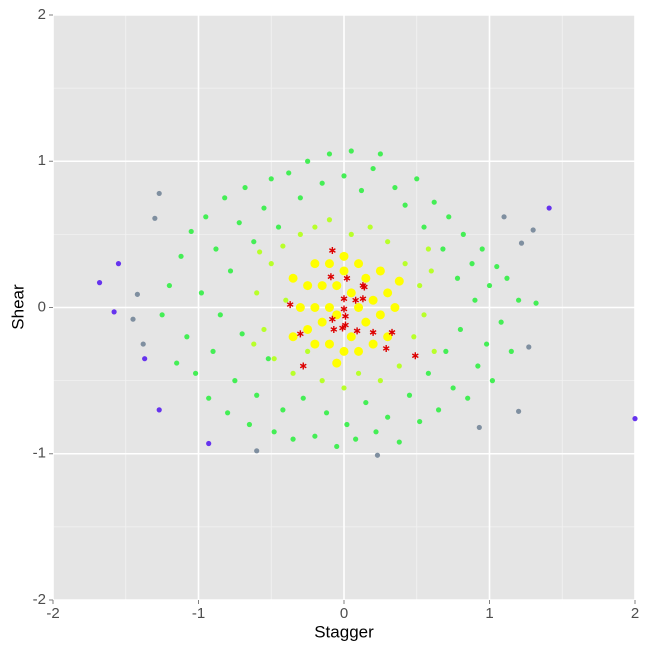 This screenshot has width=650, height=650. Describe the element at coordinates (42, 14) in the screenshot. I see `y-tick-label: 2` at that location.